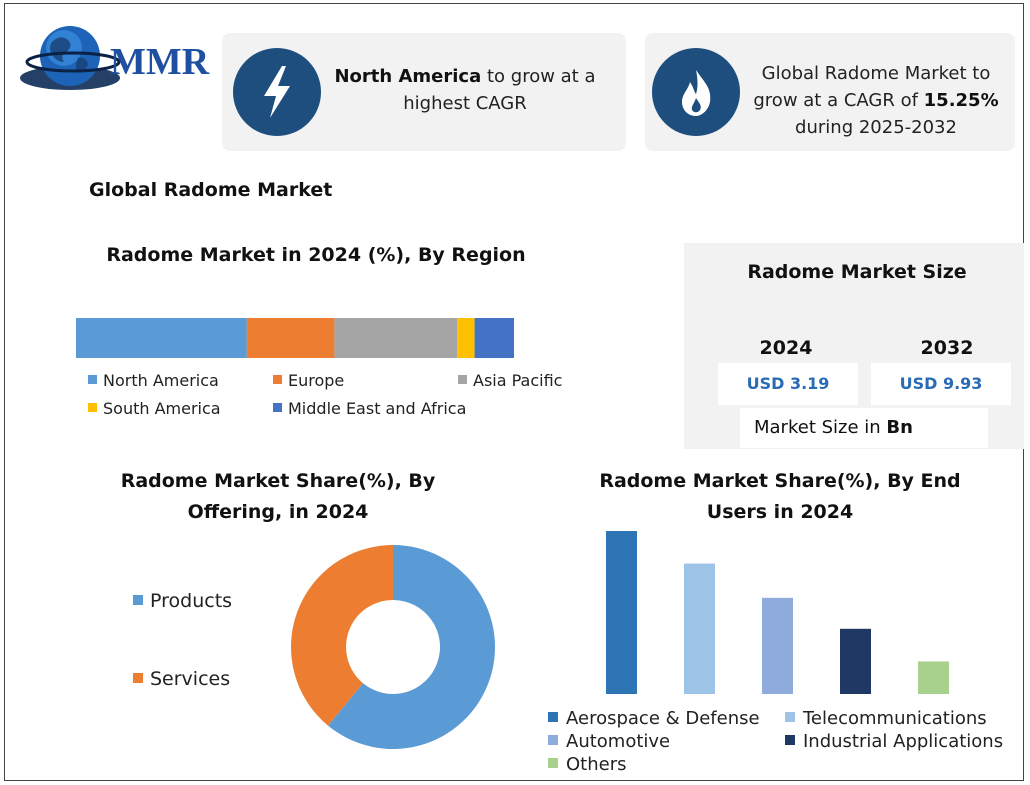 This screenshot has width=1030, height=785. Describe the element at coordinates (161, 338) in the screenshot. I see `region-segment-north-america` at that location.